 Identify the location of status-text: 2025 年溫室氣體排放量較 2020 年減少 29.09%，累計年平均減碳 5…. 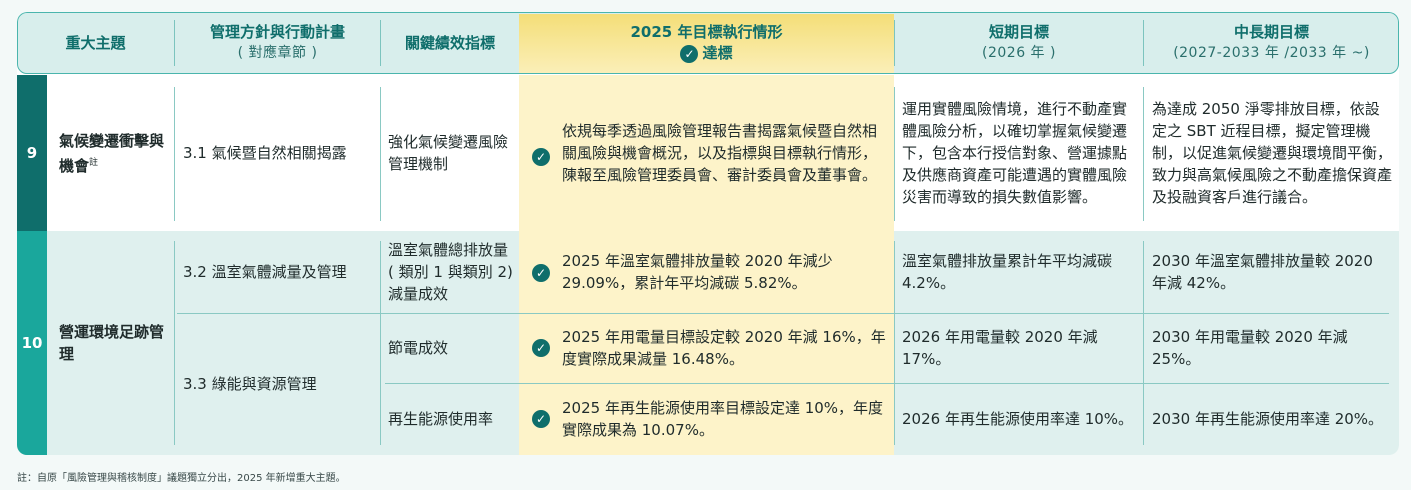
(697, 272).